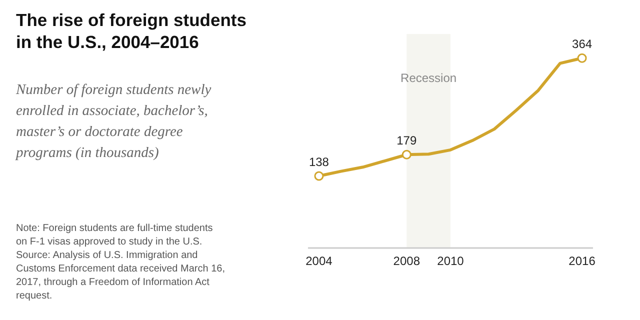 Image resolution: width=640 pixels, height=320 pixels. Describe the element at coordinates (406, 141) in the screenshot. I see `data-label: 179` at that location.